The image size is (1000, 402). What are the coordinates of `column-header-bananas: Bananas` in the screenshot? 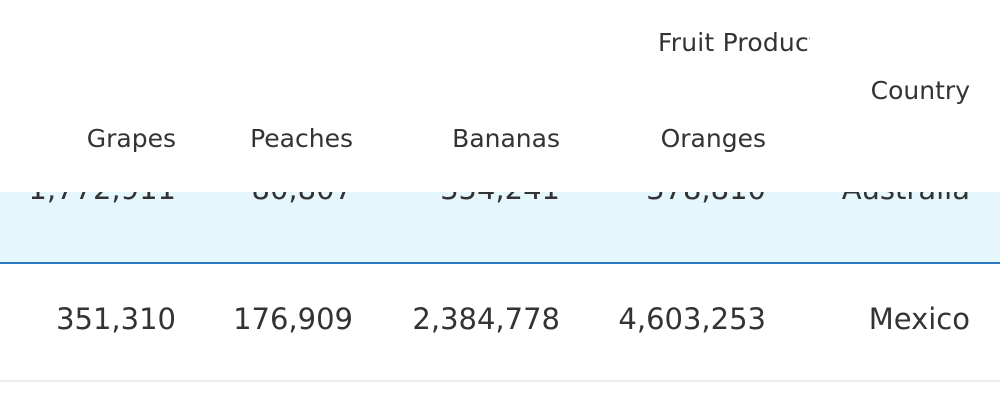 It's located at (506, 138).